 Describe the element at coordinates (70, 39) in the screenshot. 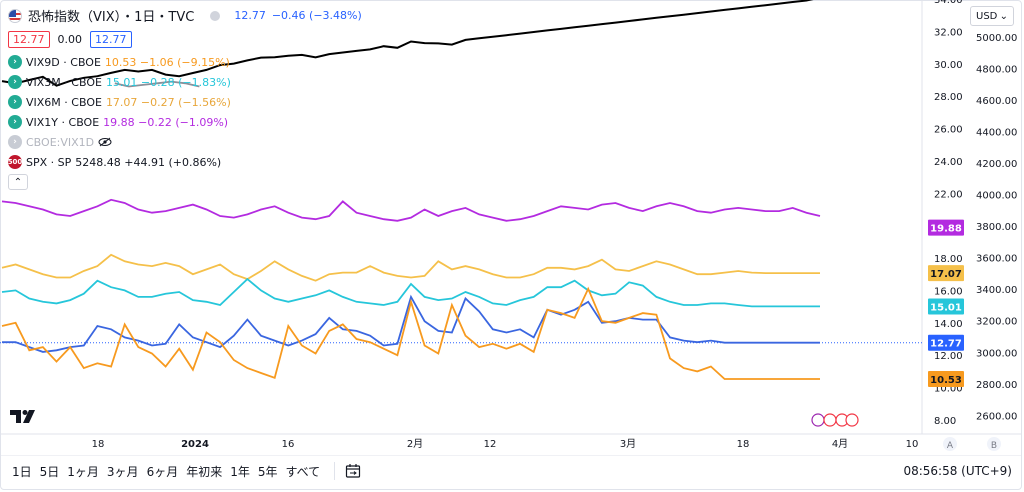

I see `spread-value: 0.00` at that location.